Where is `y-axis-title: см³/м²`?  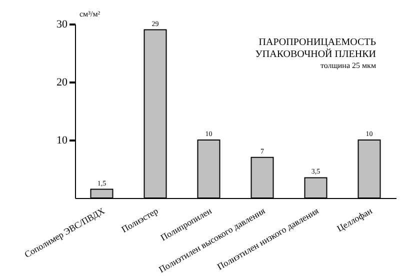 y-axis-title: см³/м² is located at coordinates (90, 14).